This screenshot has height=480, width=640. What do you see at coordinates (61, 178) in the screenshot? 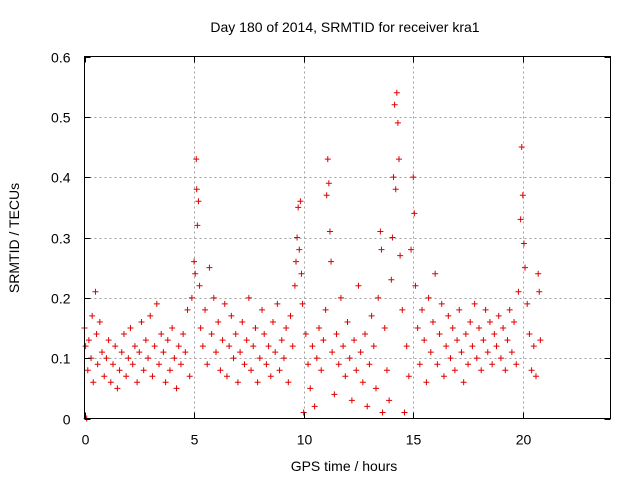
I see `y-tick-label: 0.4` at bounding box center [61, 178].